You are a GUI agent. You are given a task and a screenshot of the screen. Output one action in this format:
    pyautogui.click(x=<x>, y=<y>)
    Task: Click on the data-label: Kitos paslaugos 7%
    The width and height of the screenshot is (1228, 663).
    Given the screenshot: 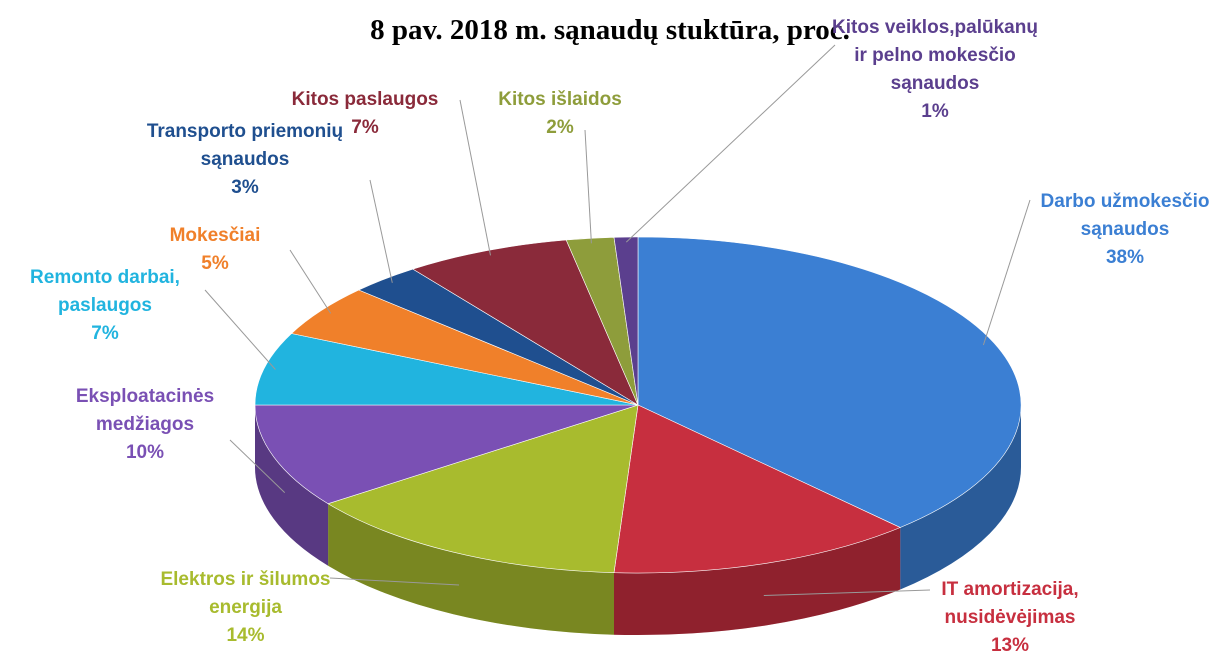 What is the action you would take?
    pyautogui.click(x=365, y=114)
    